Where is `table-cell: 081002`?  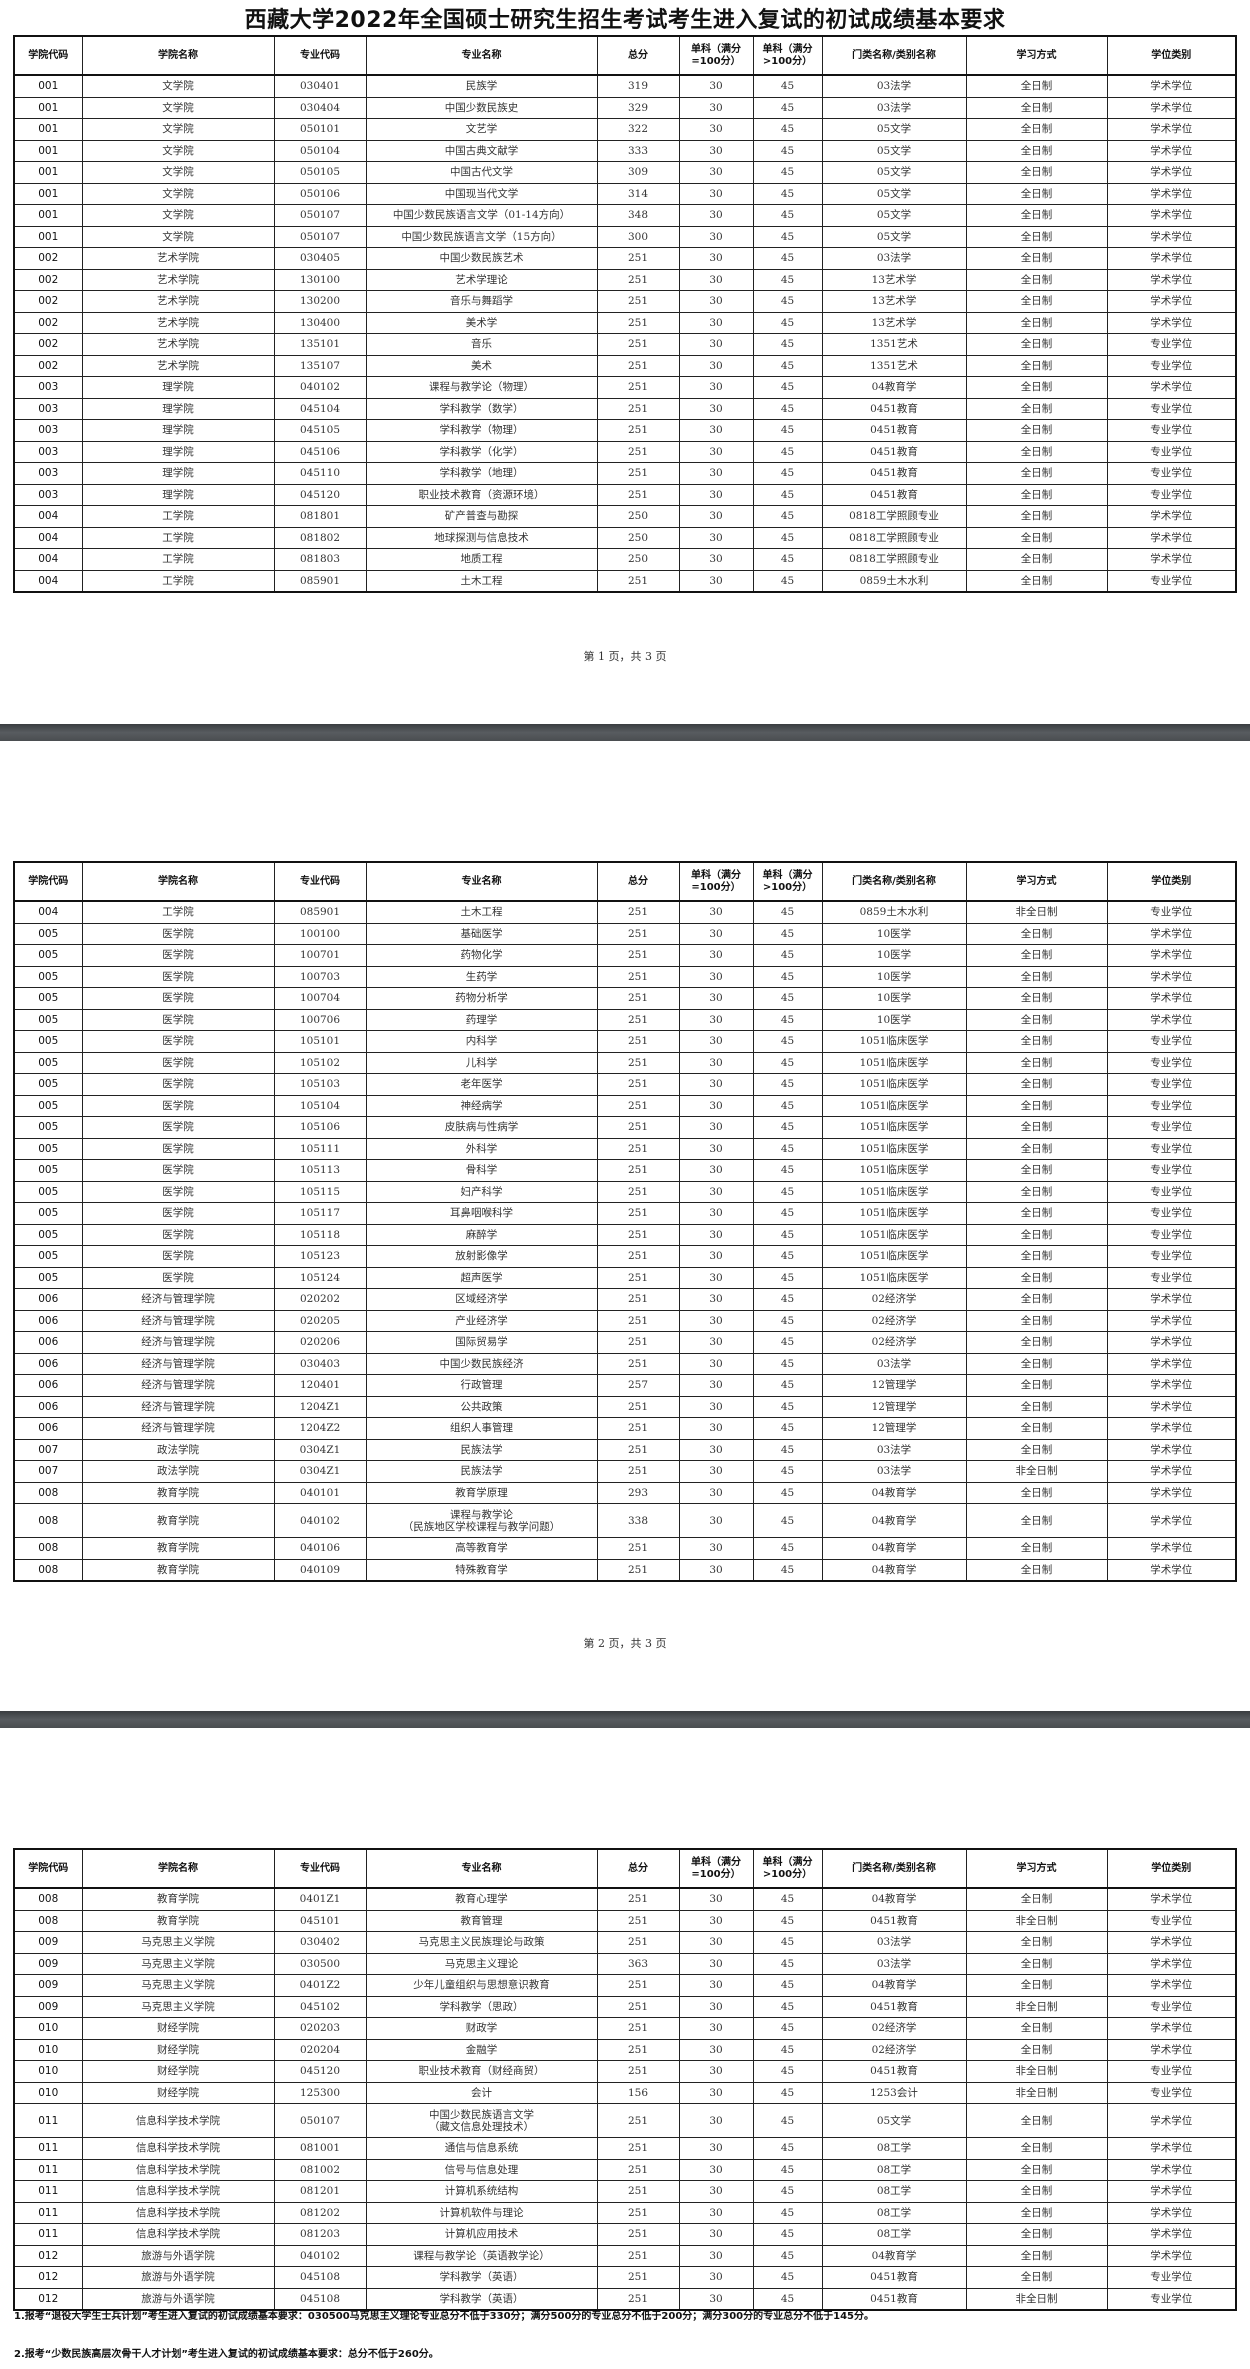 table-cell: 081002 is located at coordinates (320, 2169).